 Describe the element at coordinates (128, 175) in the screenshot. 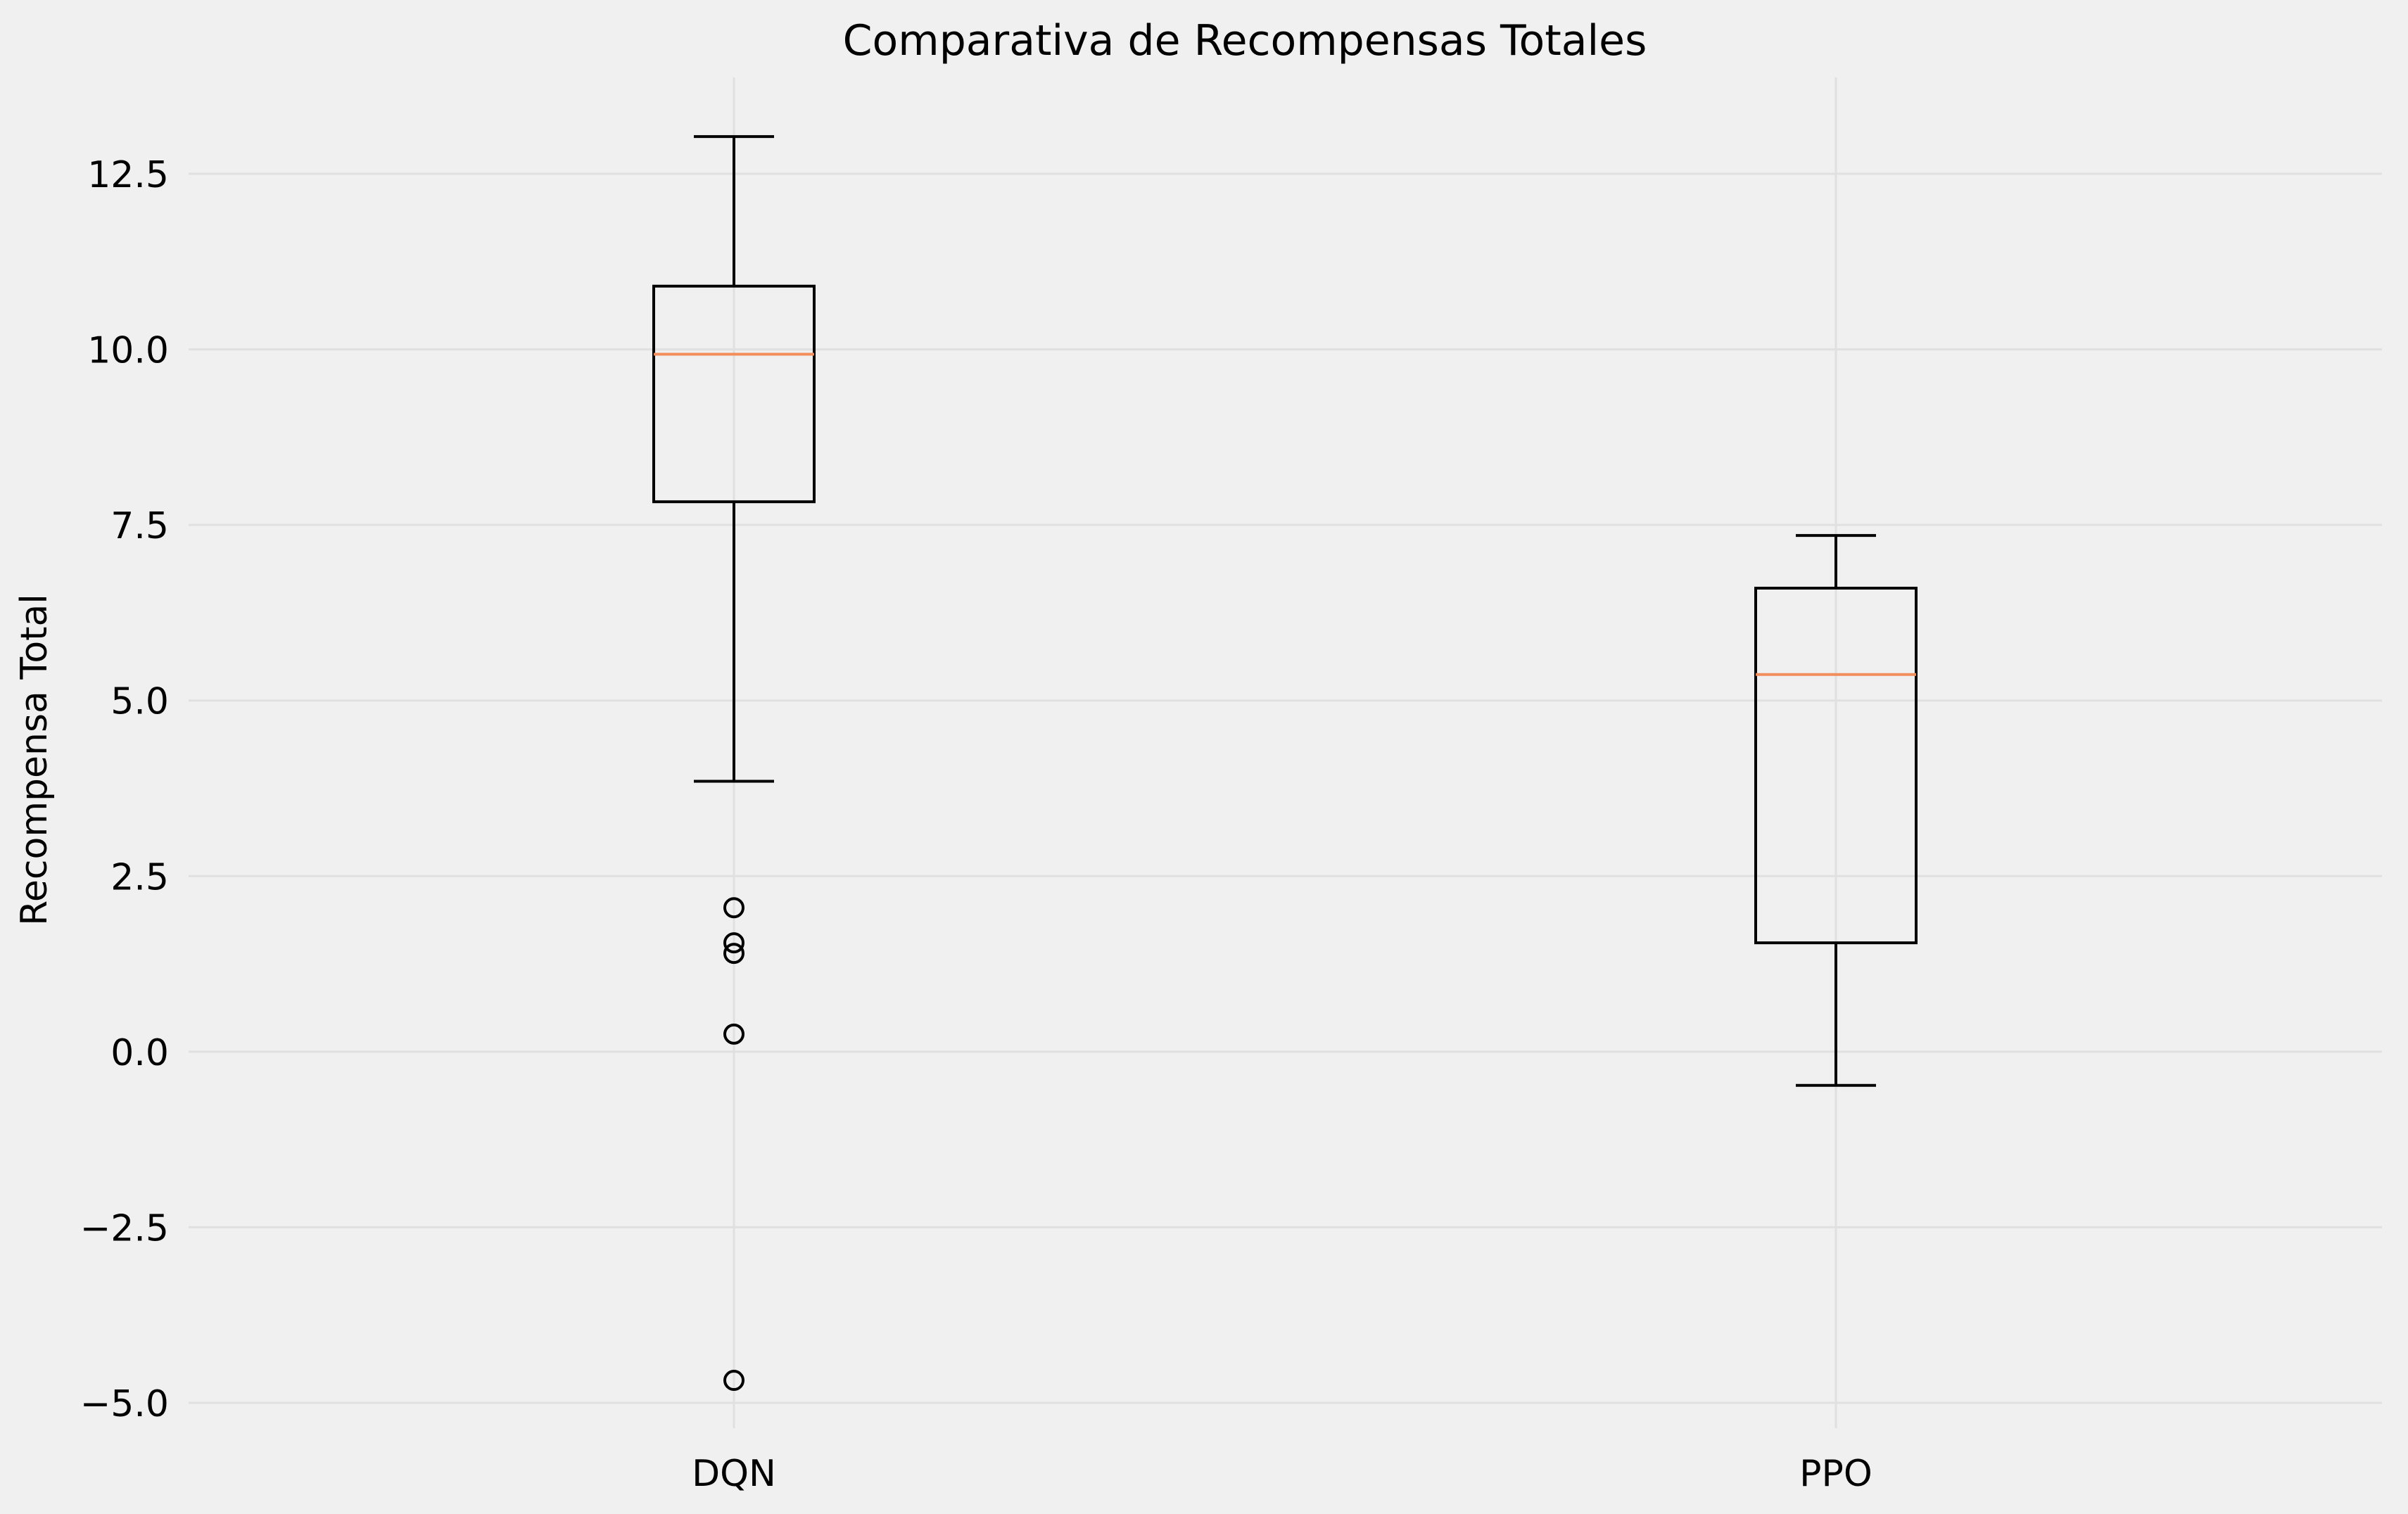

I see `y-tick-label: 12.5` at that location.